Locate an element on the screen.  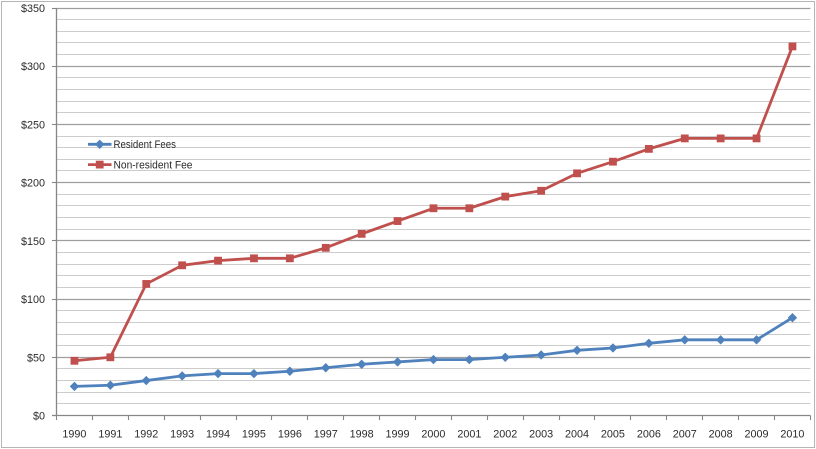
svg-text: 2000 is located at coordinates (433, 435).